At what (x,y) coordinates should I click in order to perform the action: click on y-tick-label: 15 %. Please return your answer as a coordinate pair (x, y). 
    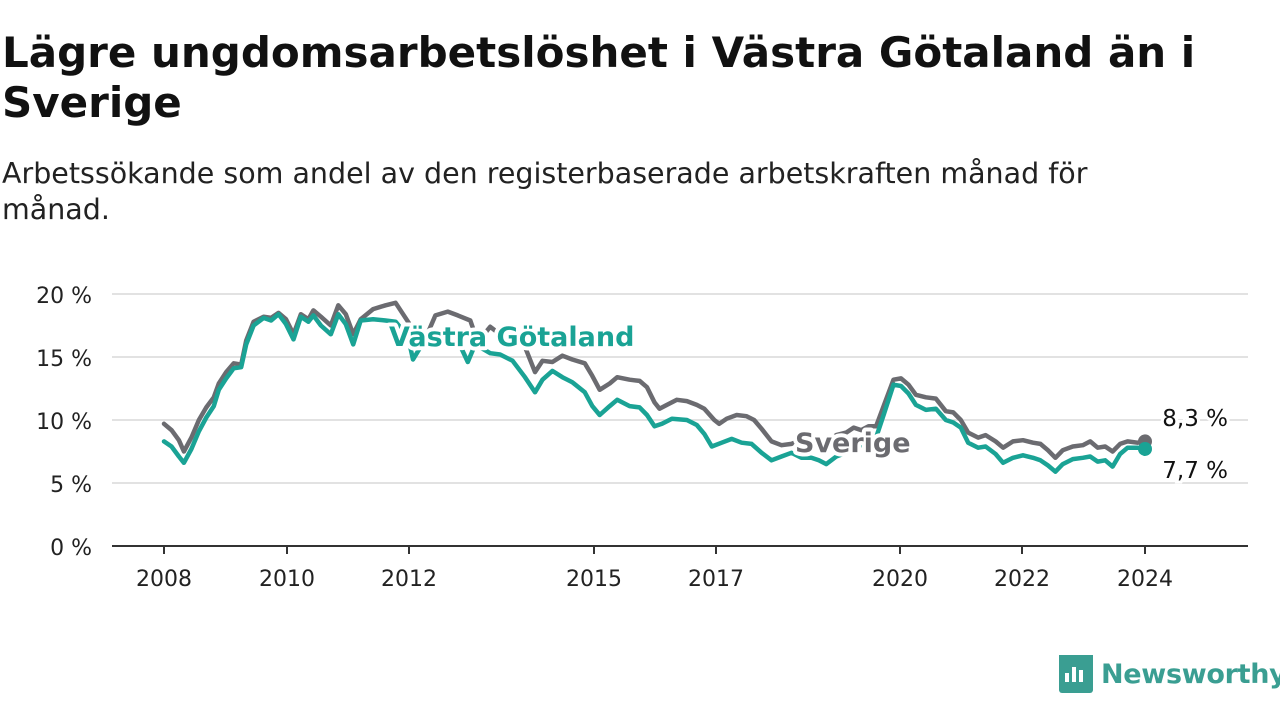
    Looking at the image, I should click on (64, 359).